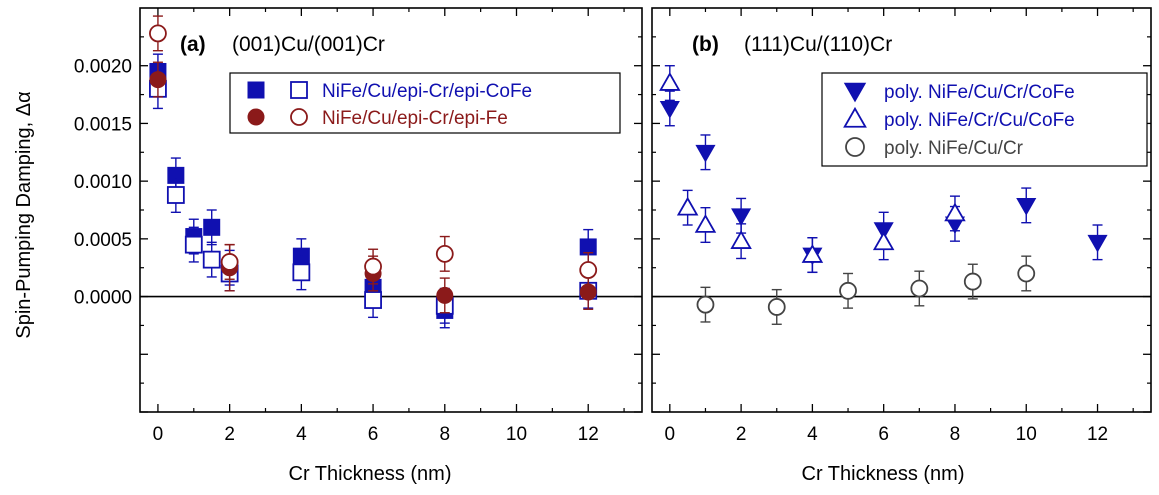  I want to click on y-axis-label: Spin-Pumping Damping, Δα, so click(24, 214).